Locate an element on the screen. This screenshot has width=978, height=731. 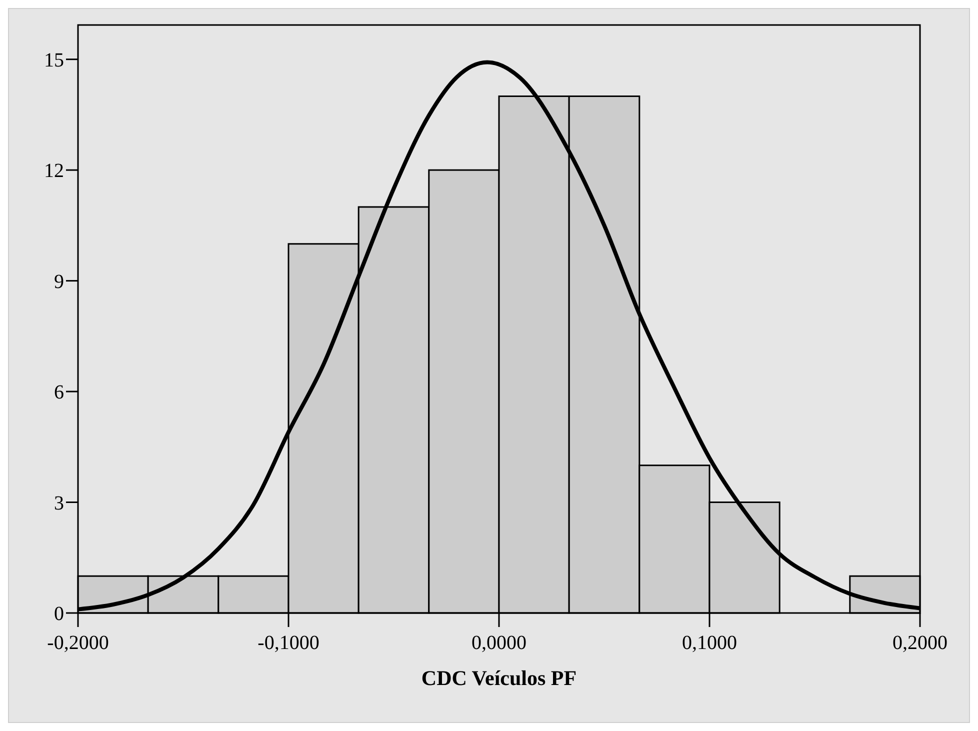
x-tick-label: 0,1000 is located at coordinates (709, 643).